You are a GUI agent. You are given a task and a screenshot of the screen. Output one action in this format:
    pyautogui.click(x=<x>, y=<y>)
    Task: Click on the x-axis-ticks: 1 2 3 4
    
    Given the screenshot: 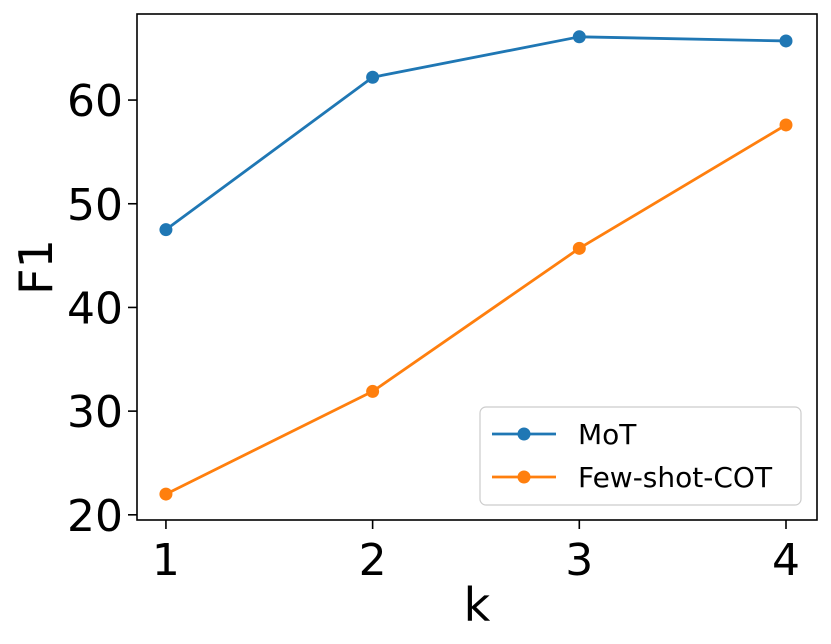 What is the action you would take?
    pyautogui.click(x=476, y=553)
    